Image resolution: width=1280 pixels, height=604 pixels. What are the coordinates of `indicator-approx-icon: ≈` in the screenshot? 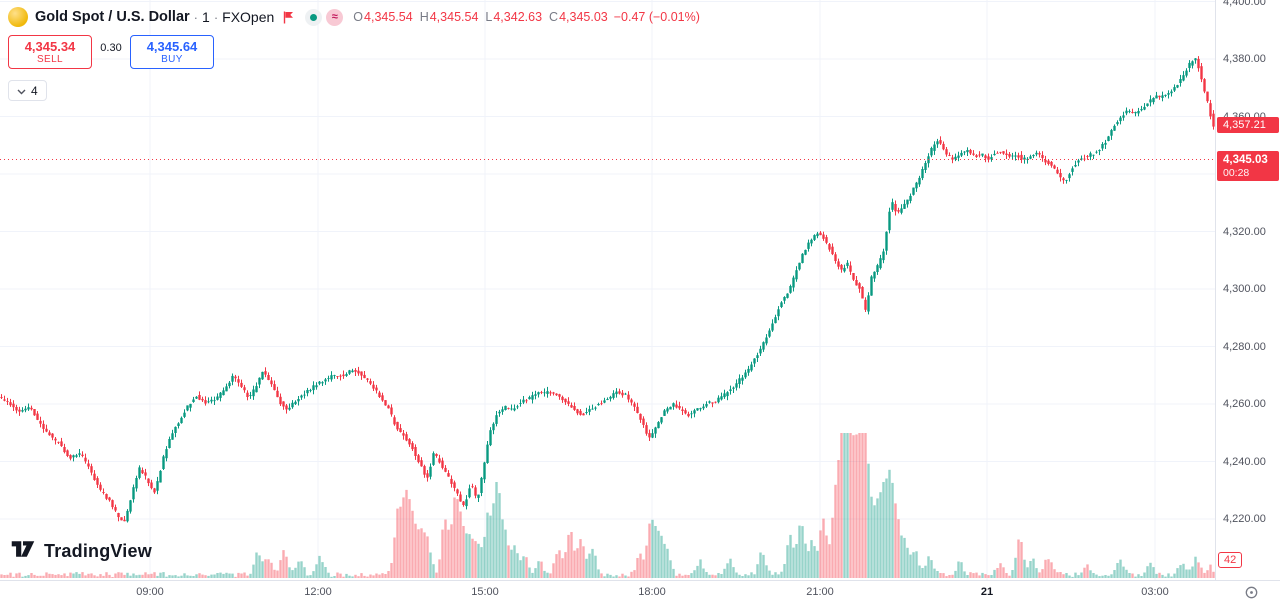 It's located at (335, 17).